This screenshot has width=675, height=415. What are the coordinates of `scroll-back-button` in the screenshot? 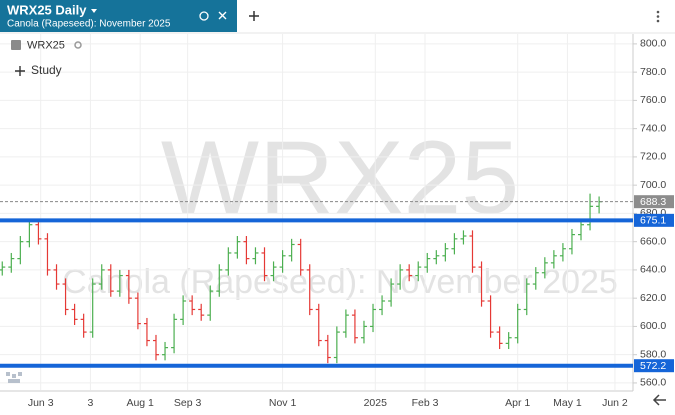 It's located at (659, 400).